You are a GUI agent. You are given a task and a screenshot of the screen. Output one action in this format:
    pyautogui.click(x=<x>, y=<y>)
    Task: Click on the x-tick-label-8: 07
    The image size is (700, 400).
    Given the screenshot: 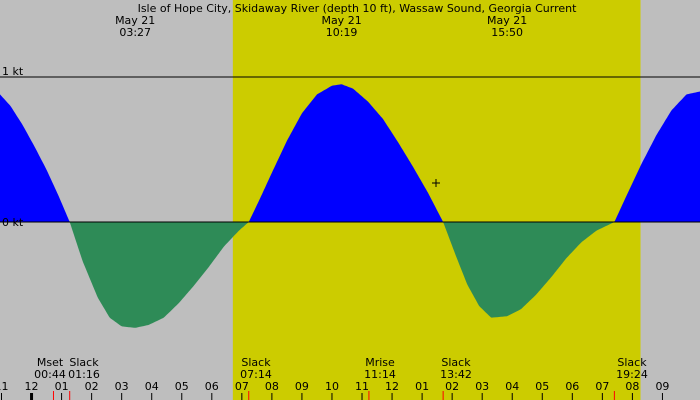 What is the action you would take?
    pyautogui.click(x=242, y=386)
    